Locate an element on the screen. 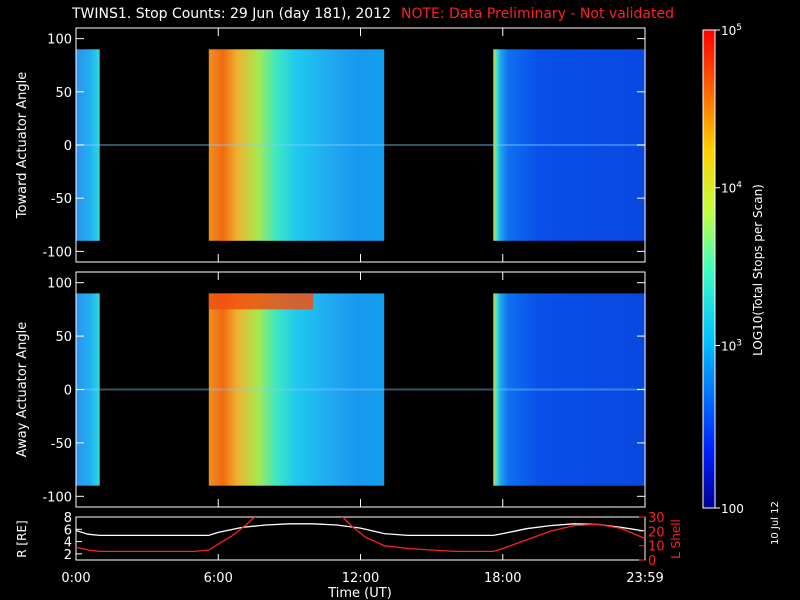 Image resolution: width=800 pixels, height=600 pixels. orbit-right-tick-label-2: 10 is located at coordinates (656, 547).